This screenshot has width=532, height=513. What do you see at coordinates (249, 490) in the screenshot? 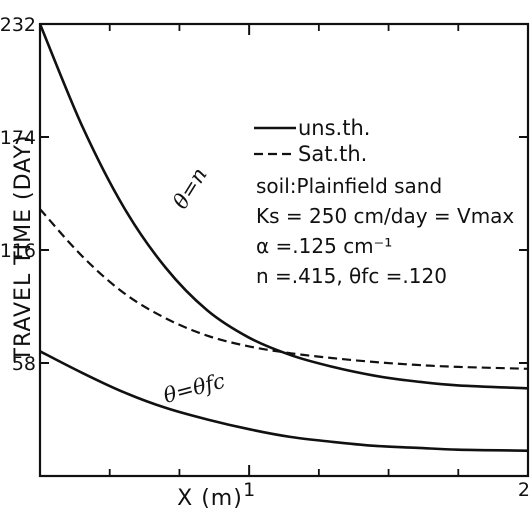
I see `x-tick-label-0: 1` at bounding box center [249, 490].